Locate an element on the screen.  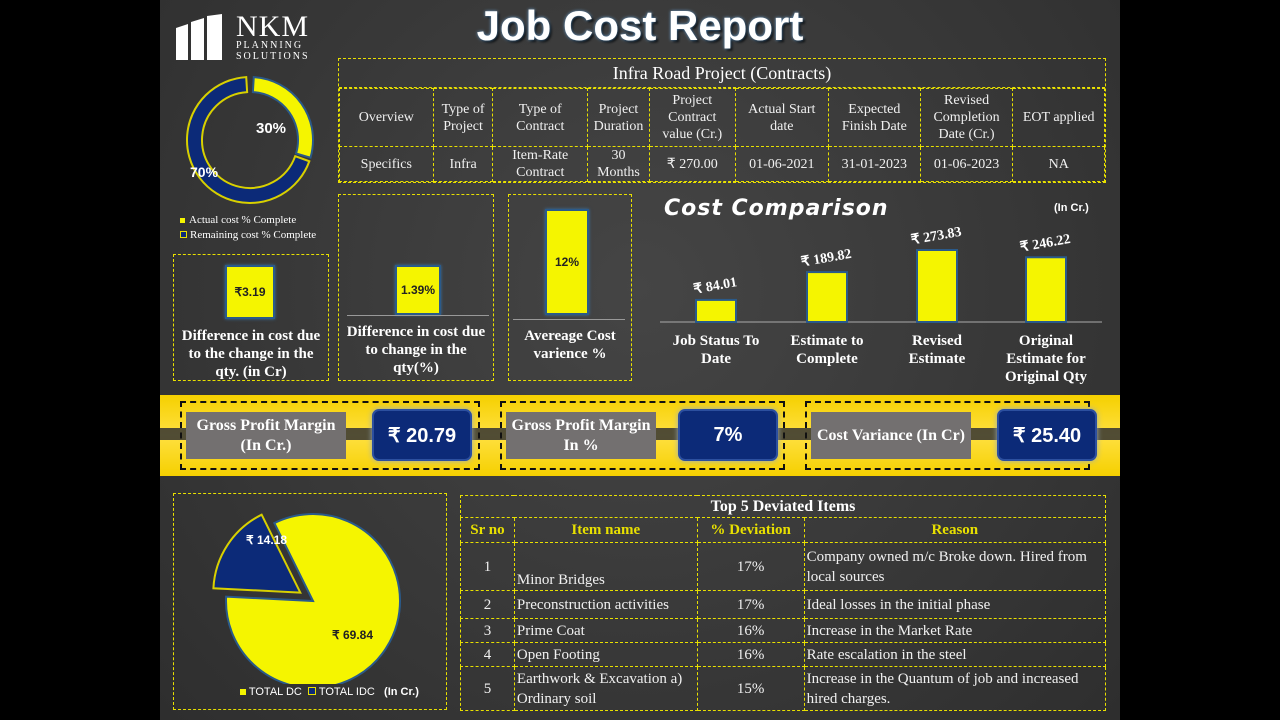
chart-title: Cost Comparison is located at coordinates (776, 208).